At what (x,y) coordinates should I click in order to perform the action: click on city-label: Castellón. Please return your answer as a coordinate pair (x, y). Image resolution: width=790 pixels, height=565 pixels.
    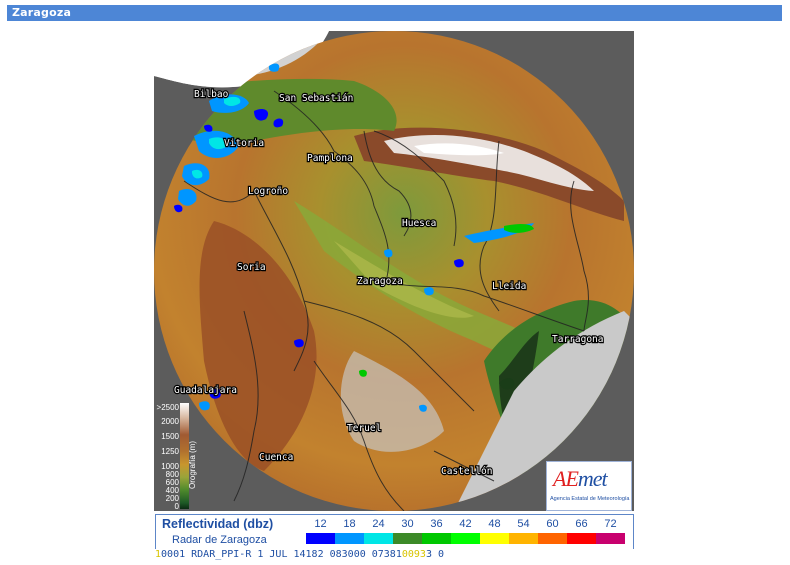
    Looking at the image, I should click on (466, 471).